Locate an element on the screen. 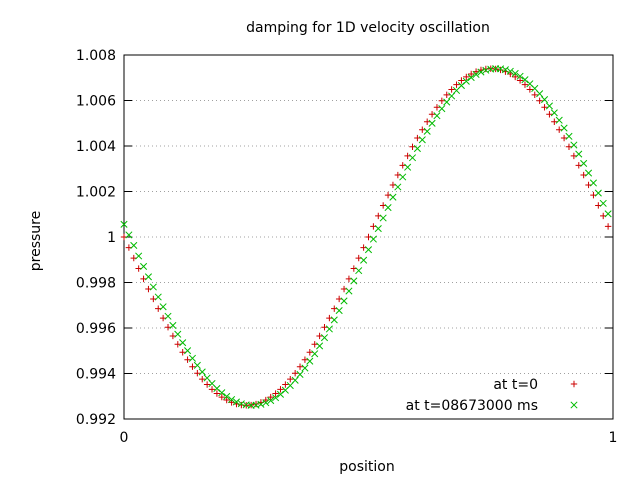 The width and height of the screenshot is (640, 480). x-tick-label: 1 is located at coordinates (613, 438).